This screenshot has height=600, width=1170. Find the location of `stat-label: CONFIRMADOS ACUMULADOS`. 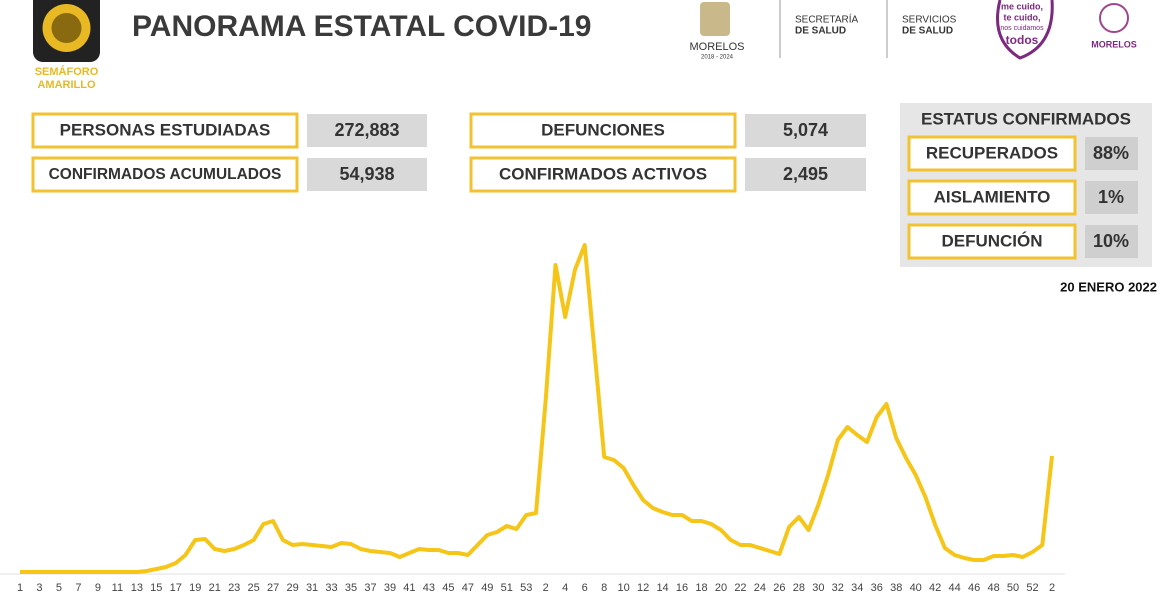

stat-label: CONFIRMADOS ACUMULADOS is located at coordinates (165, 174).